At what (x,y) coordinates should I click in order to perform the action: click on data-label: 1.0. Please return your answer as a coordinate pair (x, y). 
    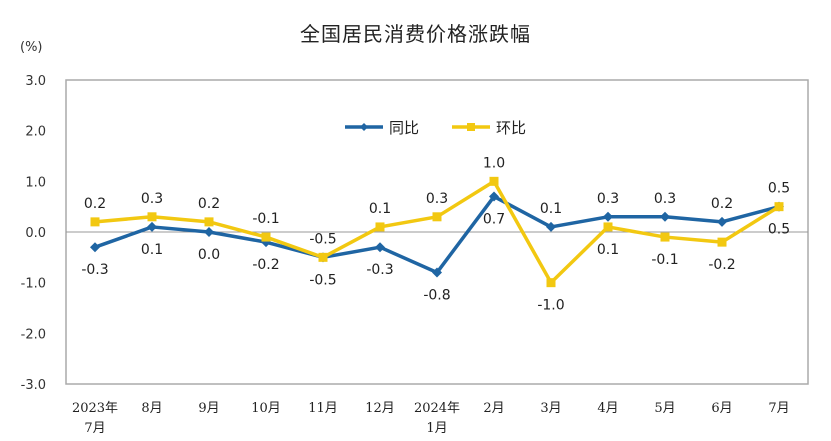
    Looking at the image, I should click on (494, 163).